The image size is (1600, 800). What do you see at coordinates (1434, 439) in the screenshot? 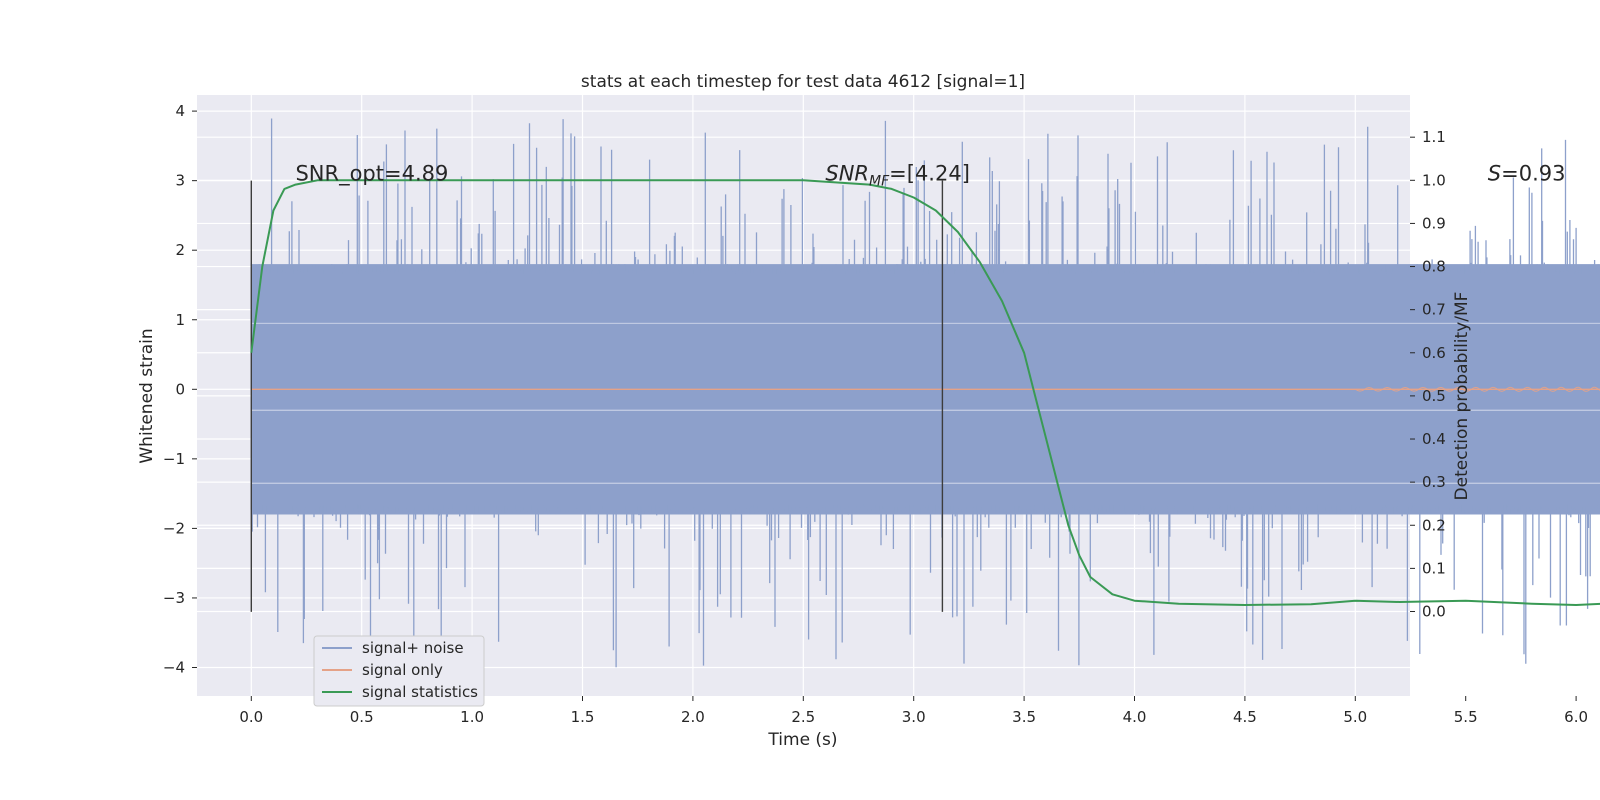
I see `y-right-tick-label: 0.4` at bounding box center [1434, 439].